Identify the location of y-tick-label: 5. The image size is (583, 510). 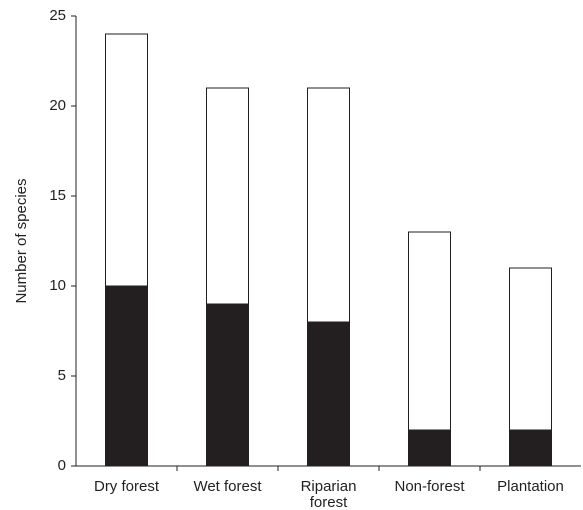
(62, 375).